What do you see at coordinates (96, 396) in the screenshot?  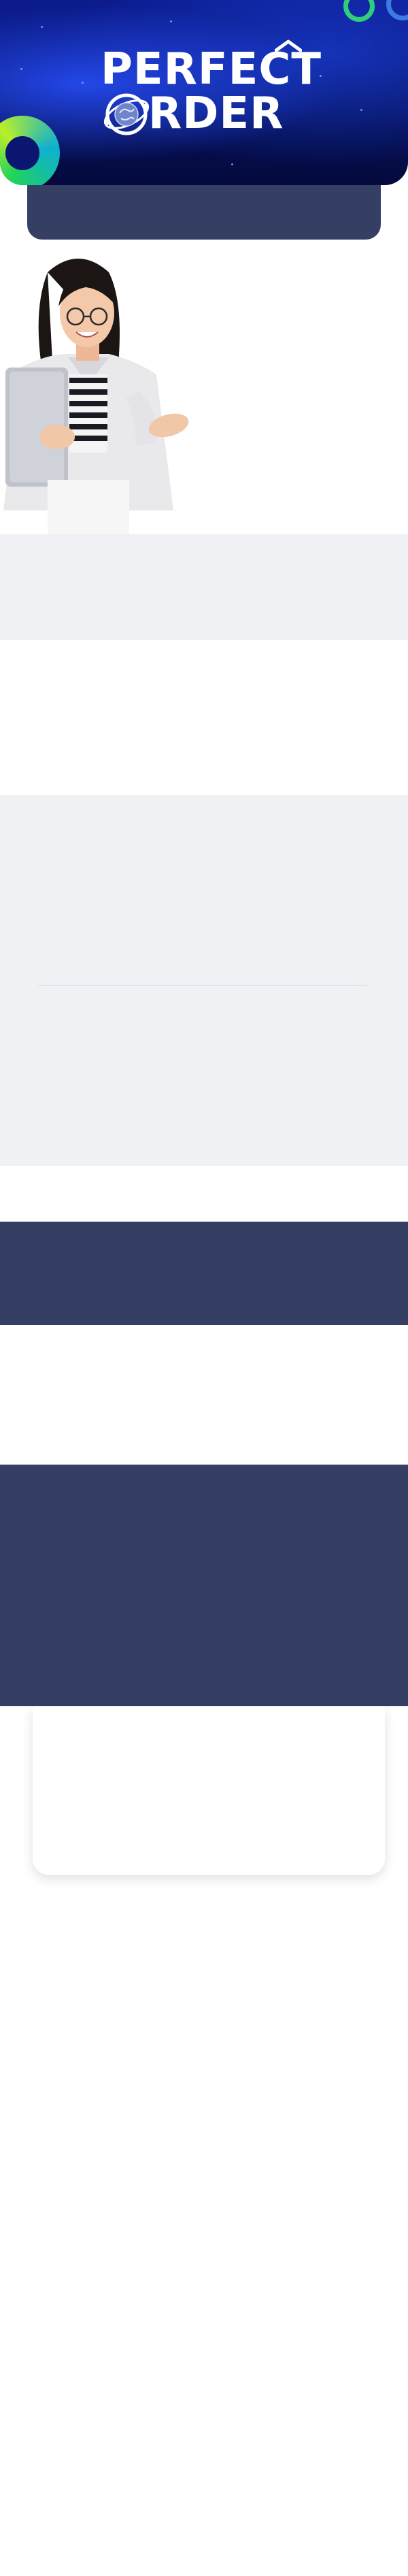 I see `woman-with-laptop-illustration` at bounding box center [96, 396].